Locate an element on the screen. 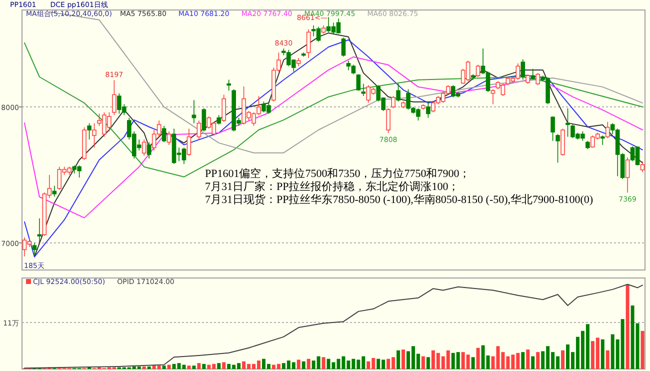  annotation: 7月31日厂家：PP拉丝报价持稳，东北定价调涨100； is located at coordinates (332, 186).